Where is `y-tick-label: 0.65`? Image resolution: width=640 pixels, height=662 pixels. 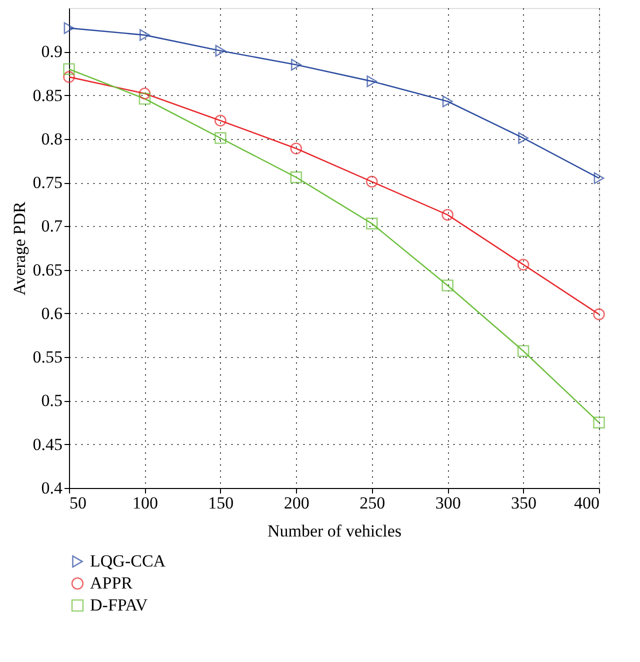 y-tick-label: 0.65 is located at coordinates (47, 270).